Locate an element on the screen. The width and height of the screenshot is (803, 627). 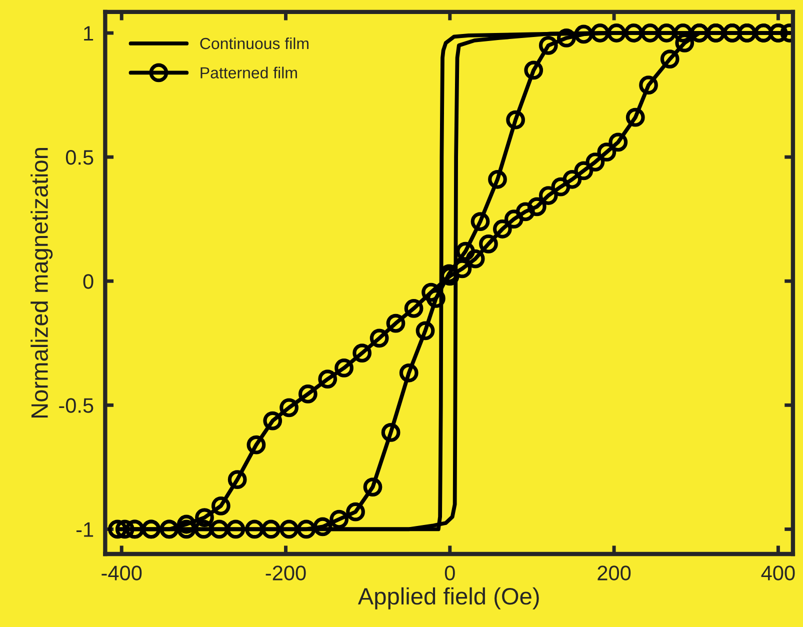
x-tick-label: 0 is located at coordinates (449, 573).